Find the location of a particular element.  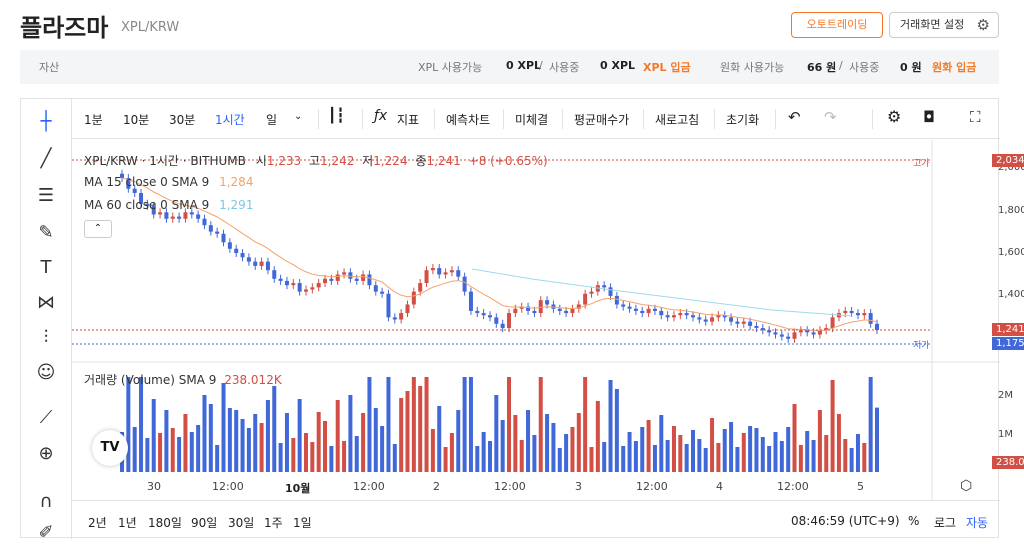

current-price-tag: 1,241 is located at coordinates (1008, 329).